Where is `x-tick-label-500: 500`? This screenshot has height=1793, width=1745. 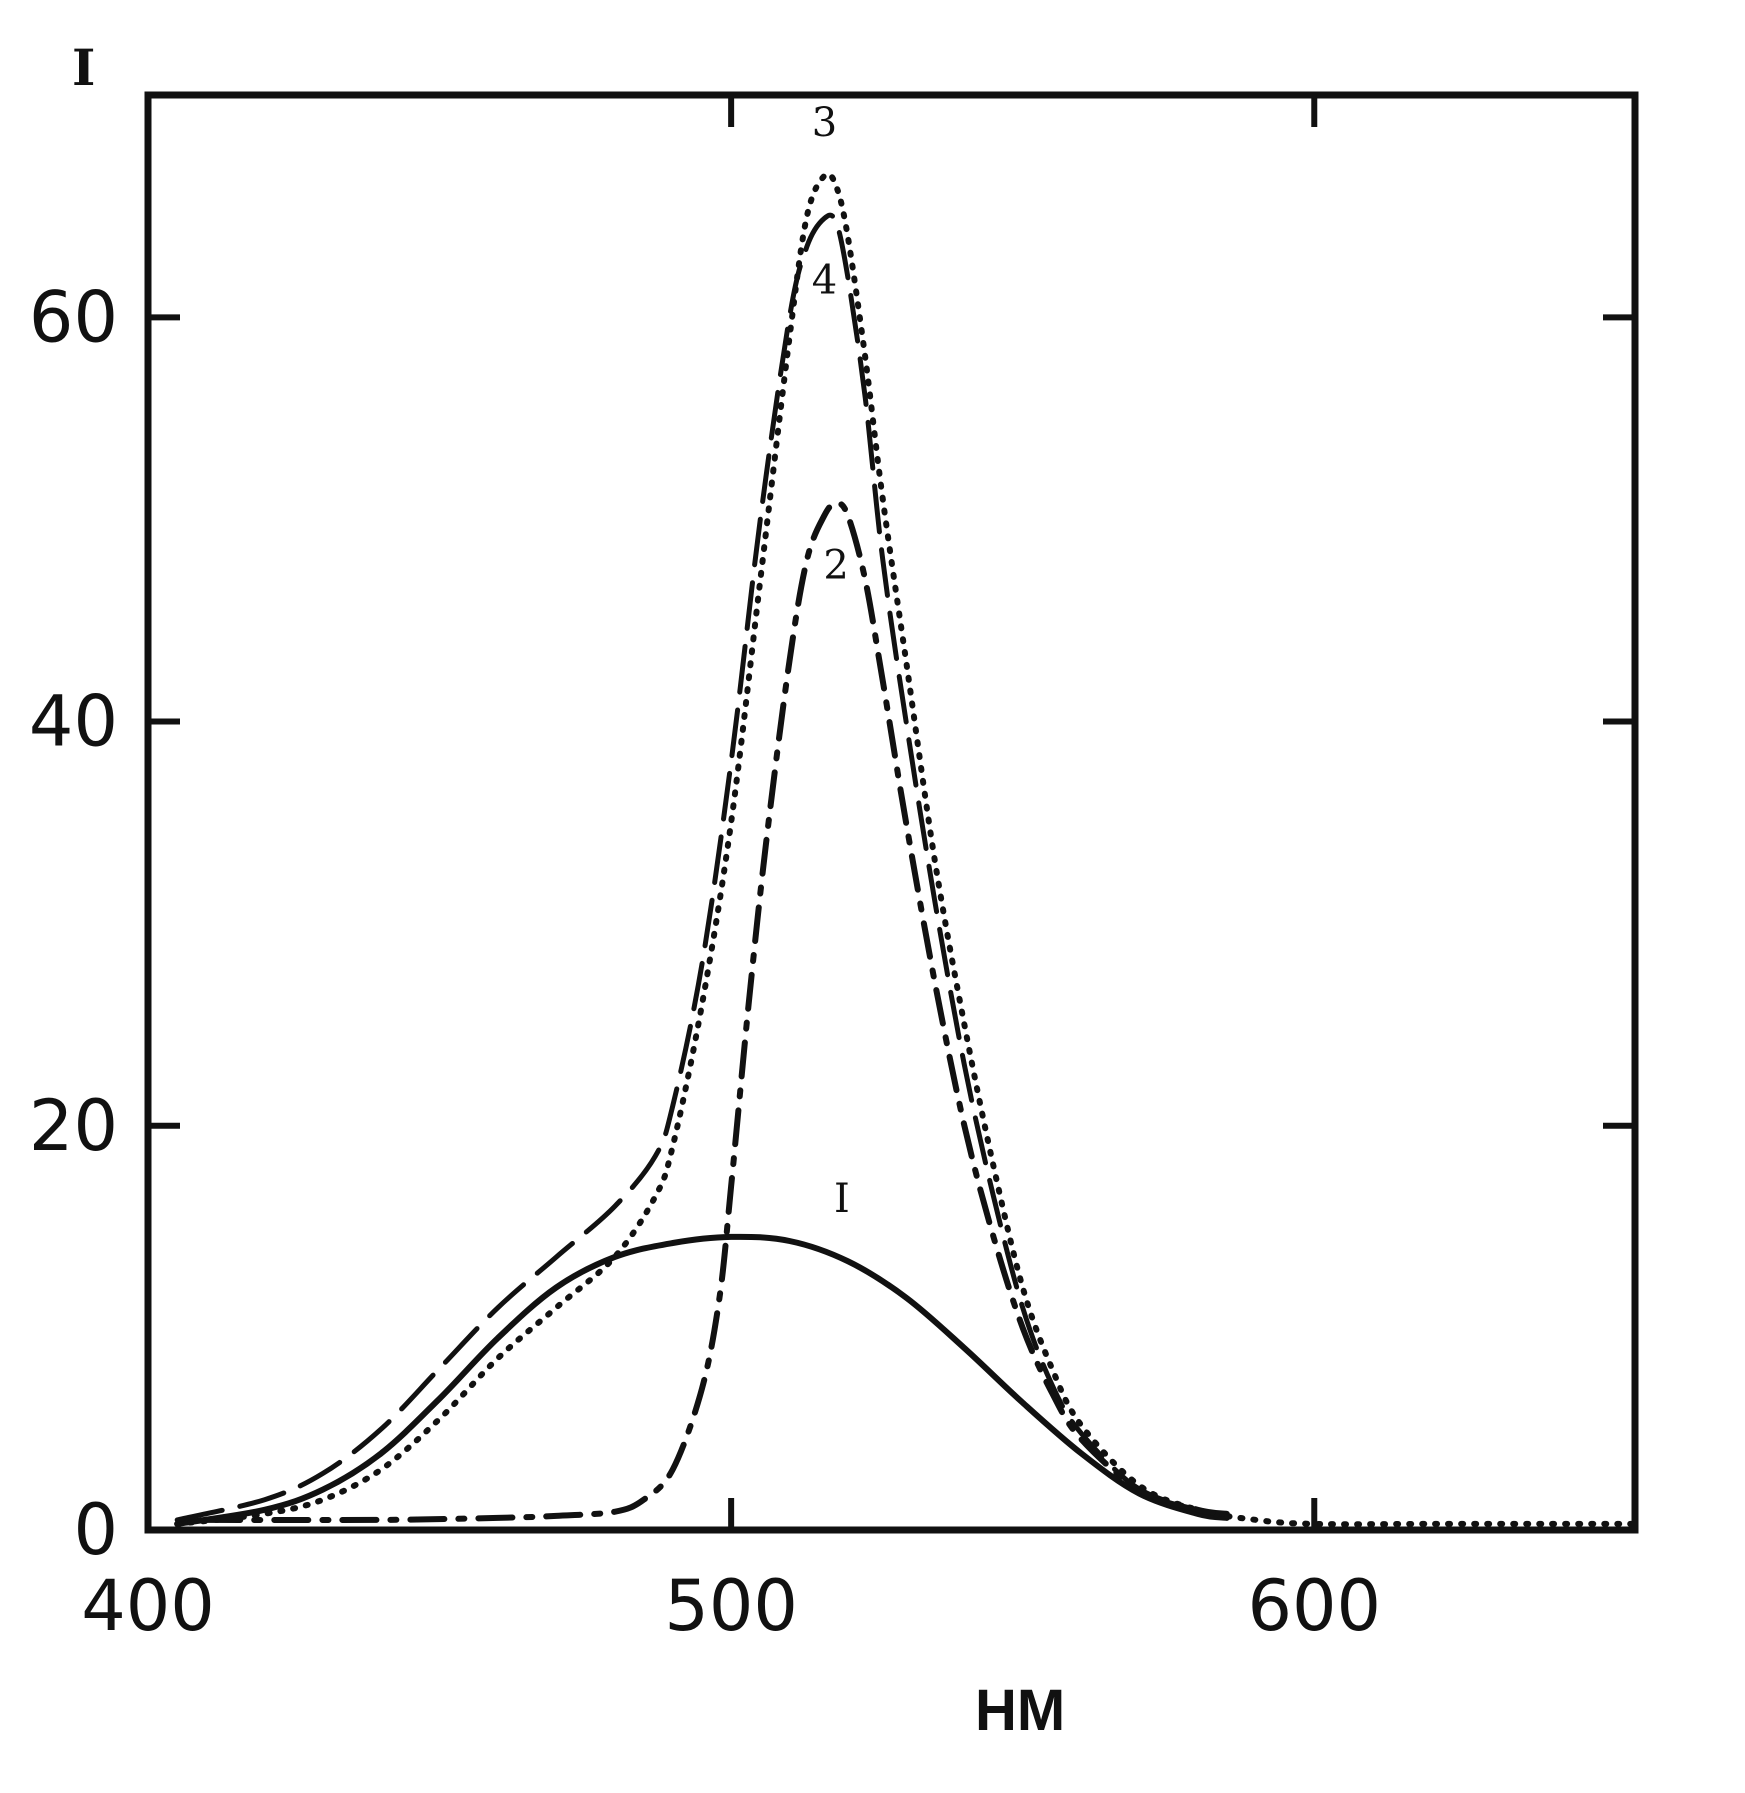
x-tick-label-500: 500 is located at coordinates (731, 1606).